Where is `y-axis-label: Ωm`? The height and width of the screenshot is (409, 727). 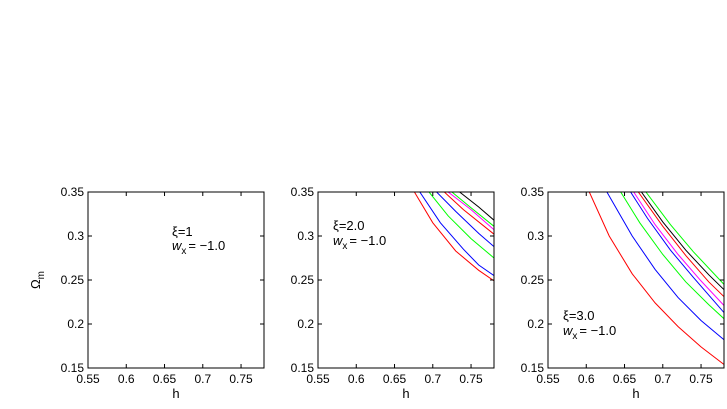 y-axis-label: Ωm is located at coordinates (37, 280).